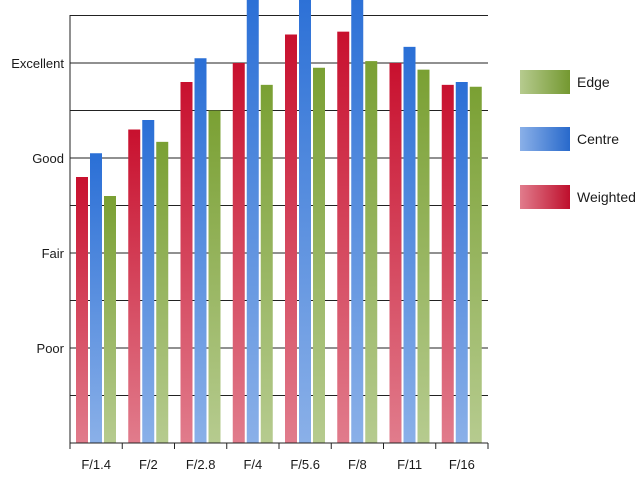  What do you see at coordinates (37, 63) in the screenshot?
I see `y-tick-label: Excellent` at bounding box center [37, 63].